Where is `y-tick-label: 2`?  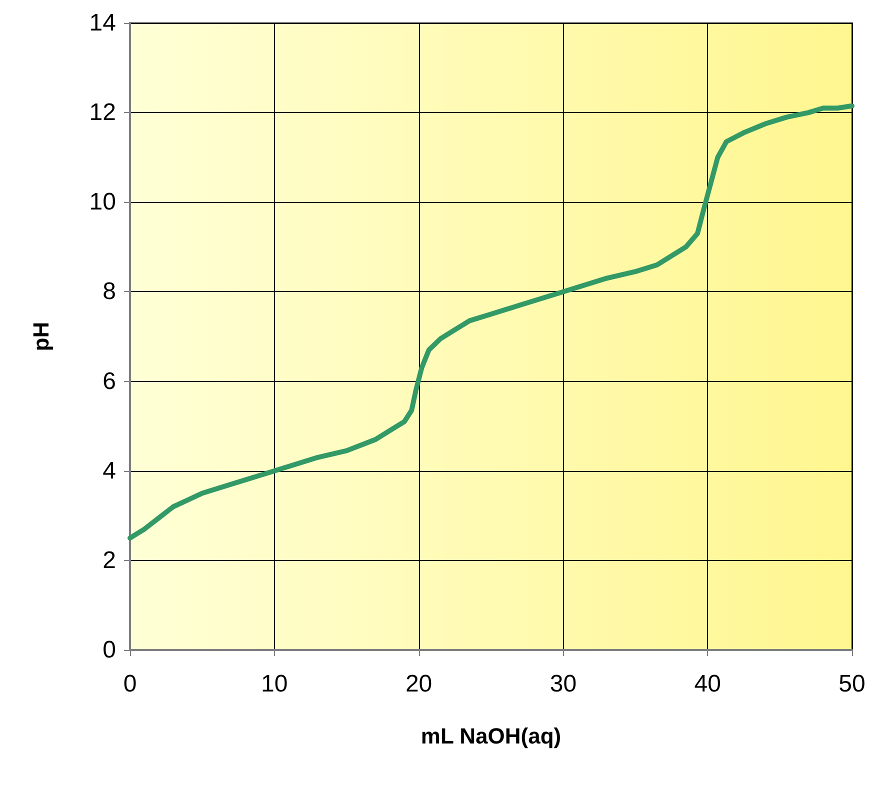
y-tick-label: 2 is located at coordinates (109, 560).